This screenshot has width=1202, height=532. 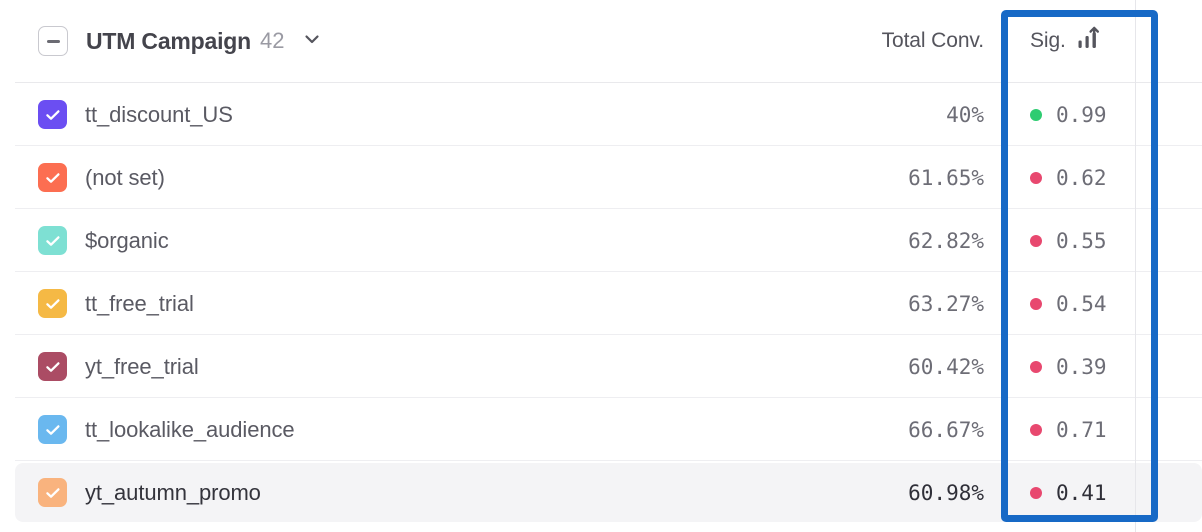 I want to click on cell-sig: 0.39, so click(x=1102, y=367).